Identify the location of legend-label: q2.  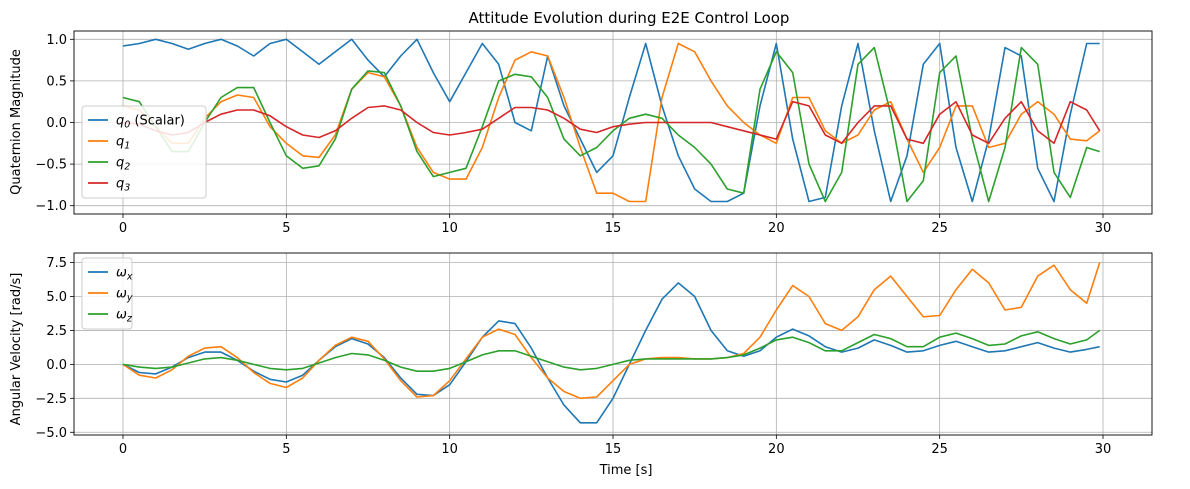
(123, 164).